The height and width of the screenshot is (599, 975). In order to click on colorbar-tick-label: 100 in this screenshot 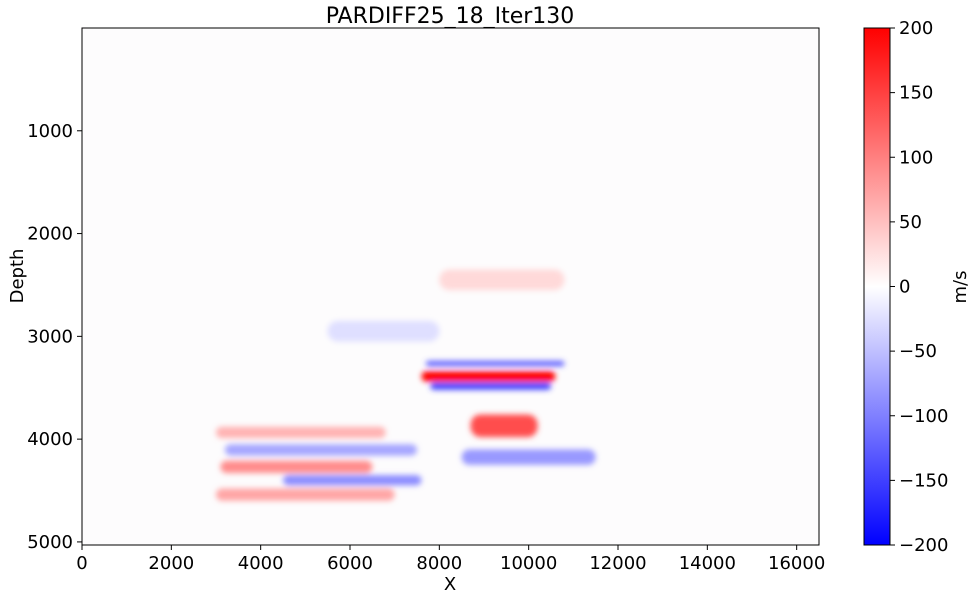, I will do `click(916, 157)`.